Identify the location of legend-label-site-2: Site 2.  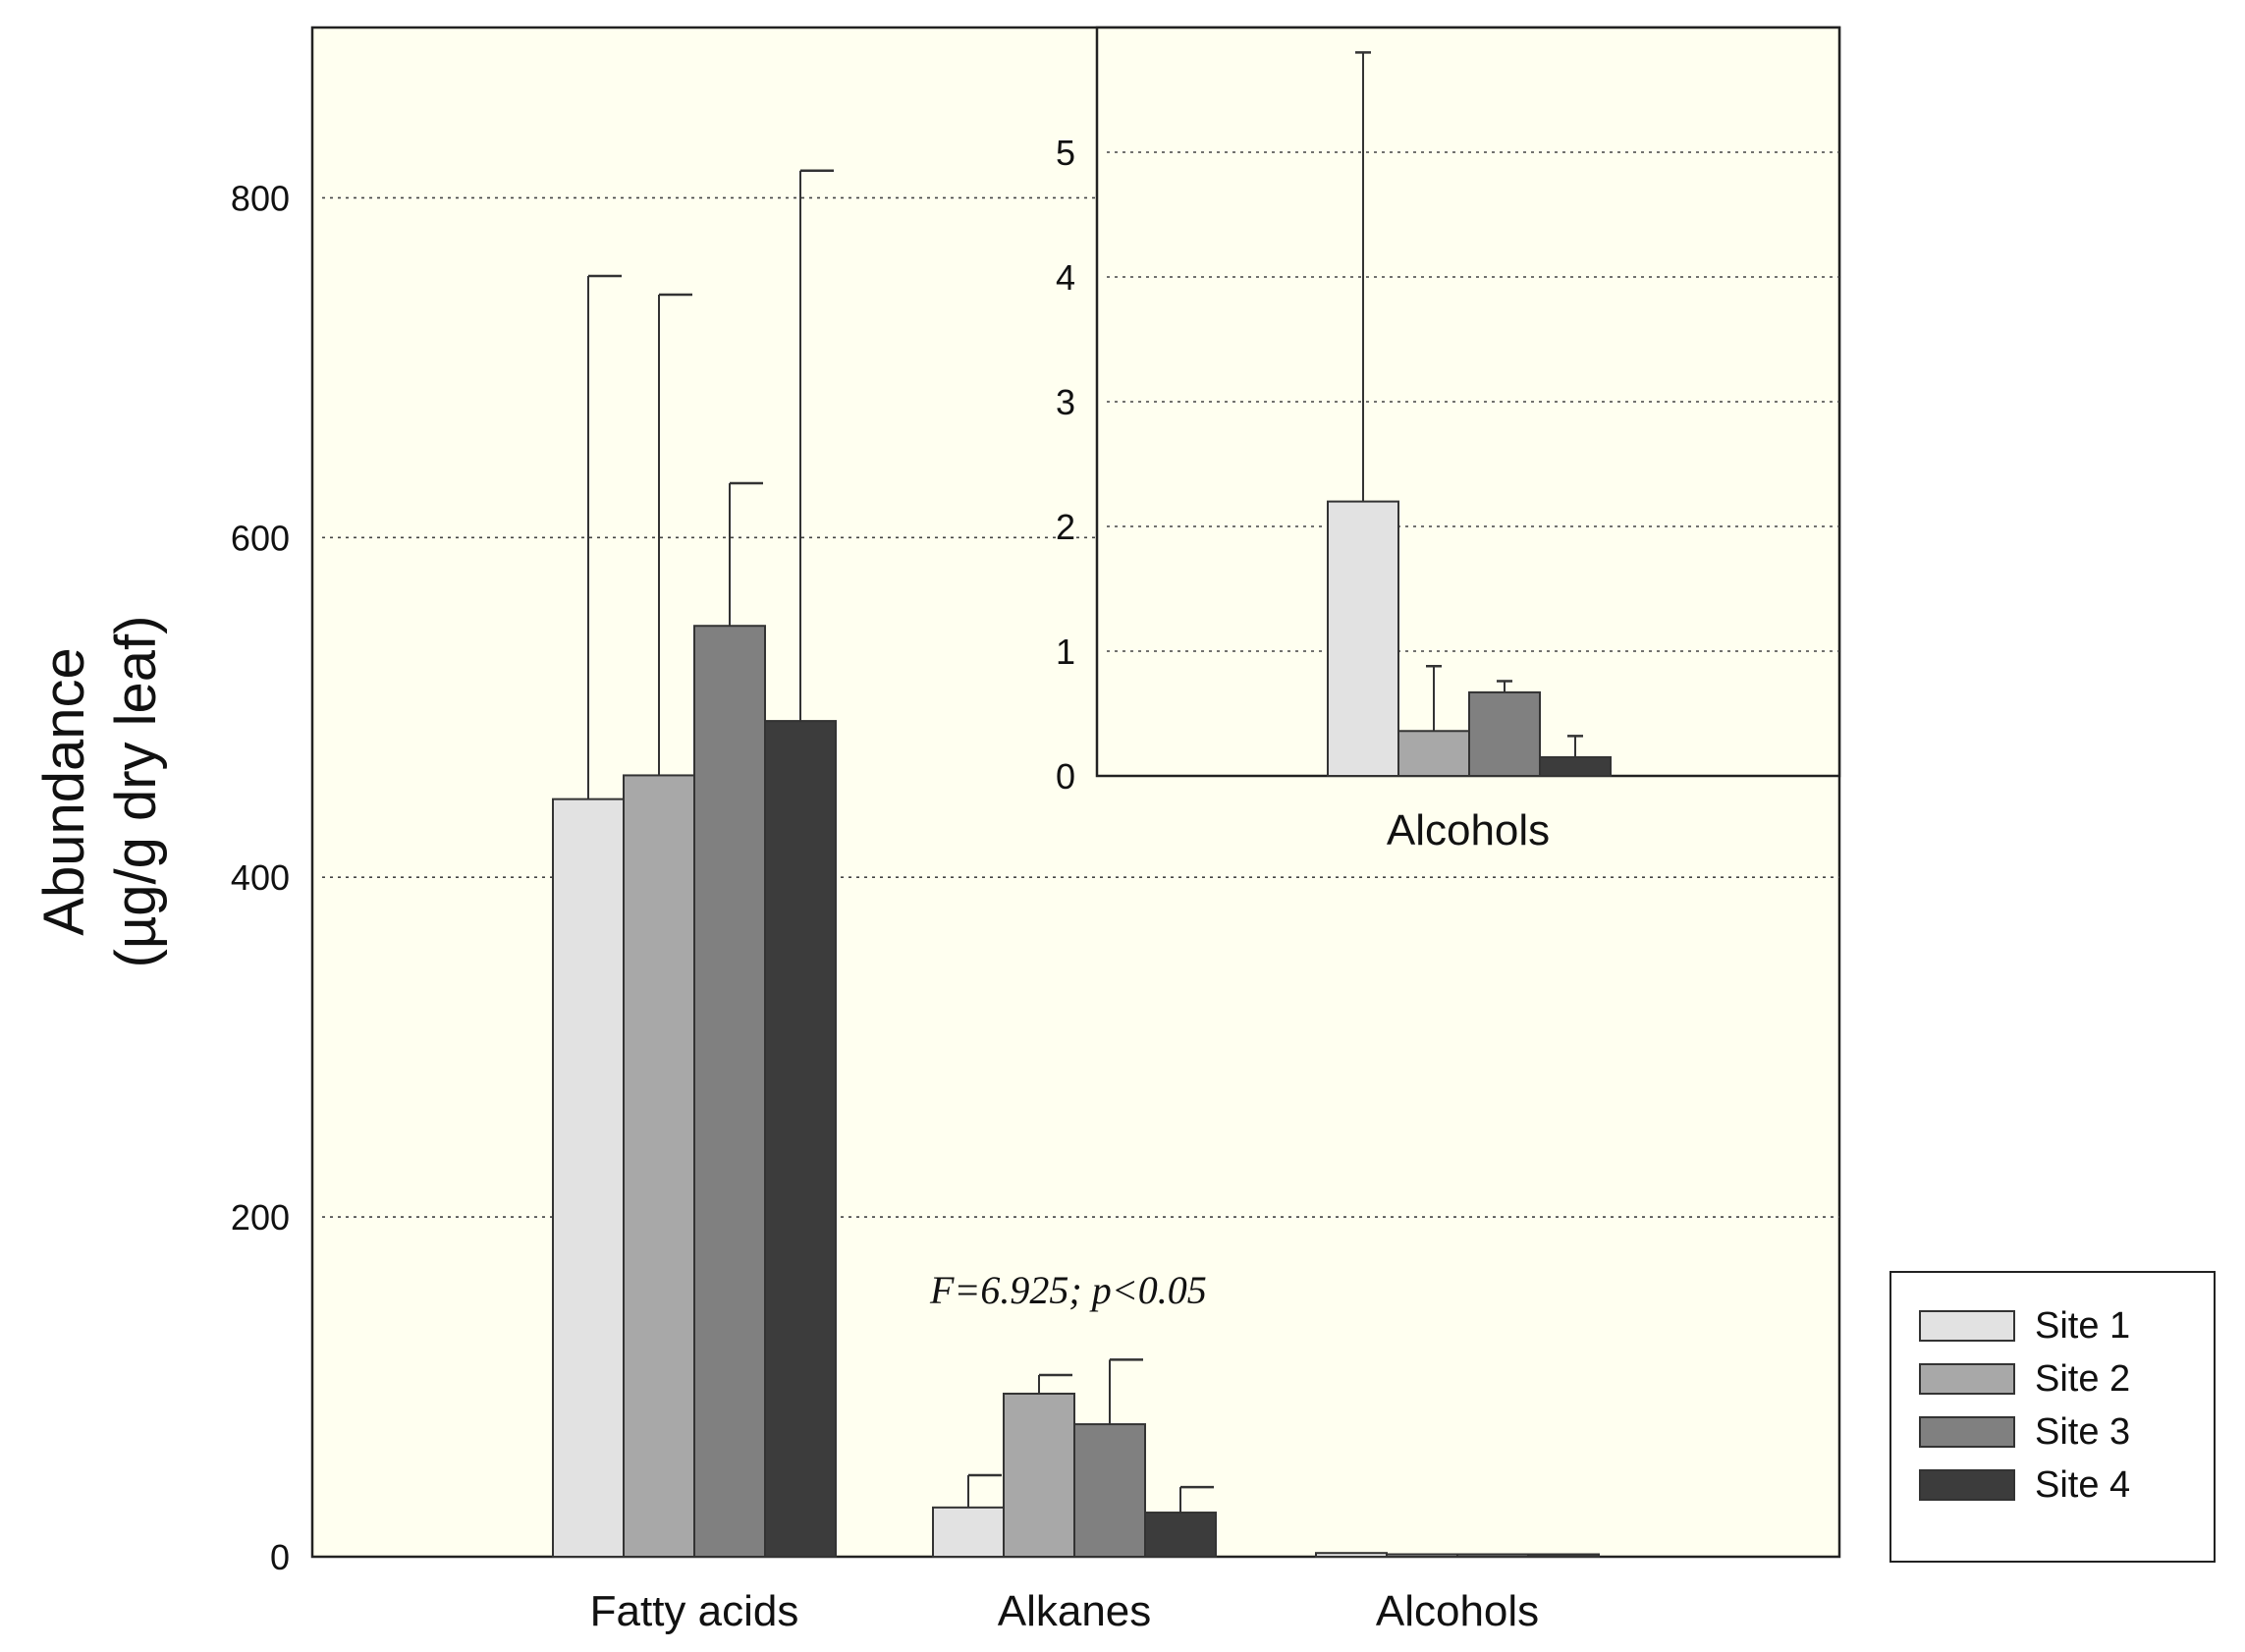
(2082, 1379).